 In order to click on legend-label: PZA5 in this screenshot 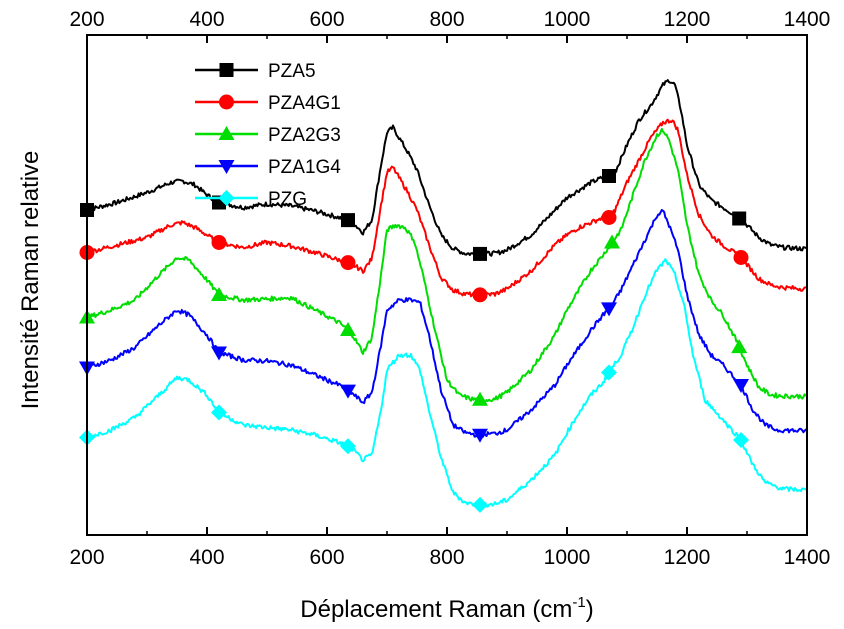, I will do `click(292, 71)`.